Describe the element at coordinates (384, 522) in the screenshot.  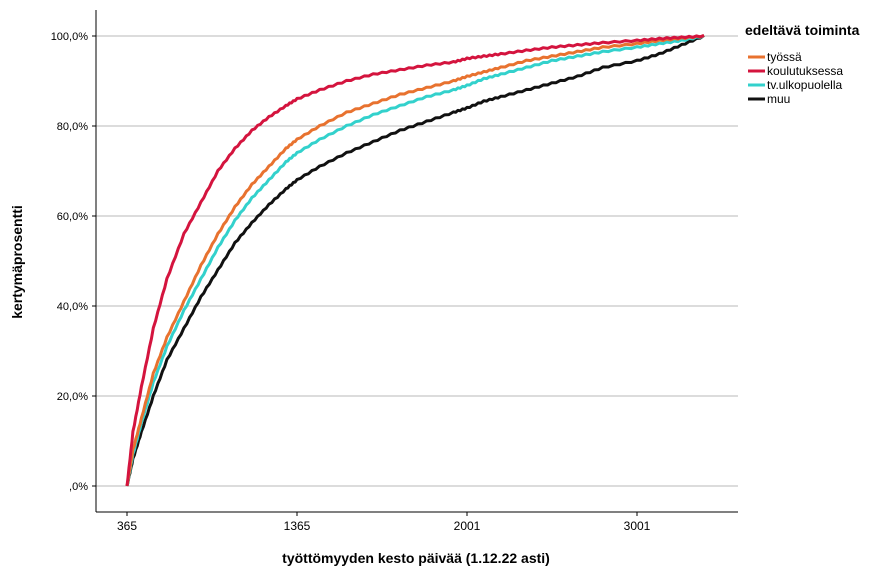
I see `x-axis-ticks: 365 1365 2001 3001` at that location.